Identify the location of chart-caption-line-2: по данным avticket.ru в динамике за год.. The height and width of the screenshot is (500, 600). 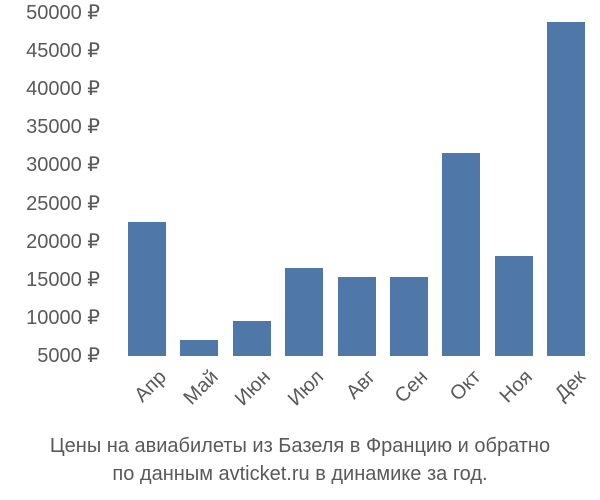
(300, 474).